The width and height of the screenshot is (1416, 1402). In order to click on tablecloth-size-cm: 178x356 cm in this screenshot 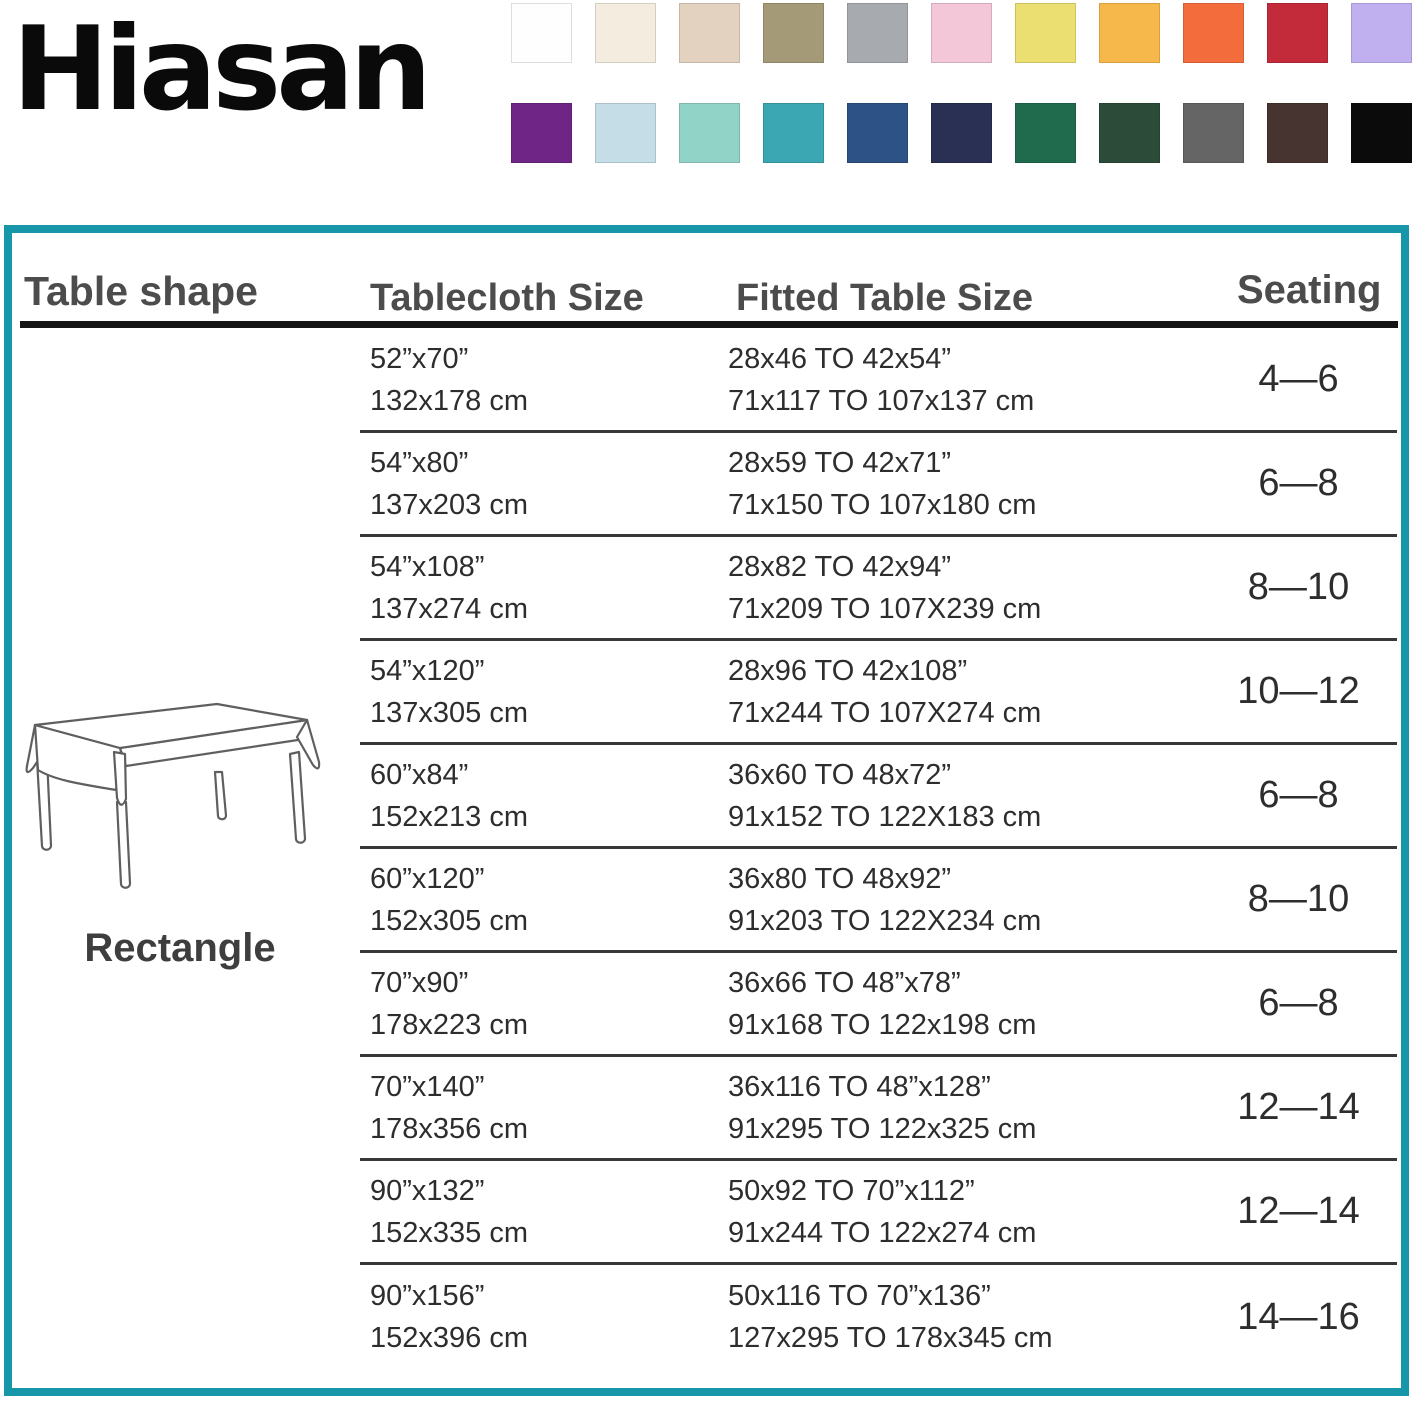, I will do `click(449, 1128)`.